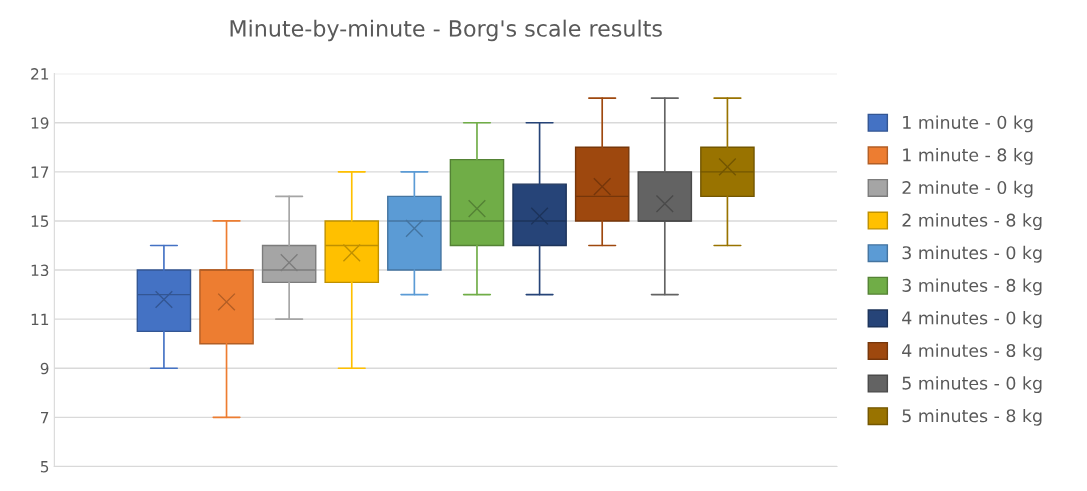  Describe the element at coordinates (45, 418) in the screenshot. I see `y-tick-label: 7` at that location.